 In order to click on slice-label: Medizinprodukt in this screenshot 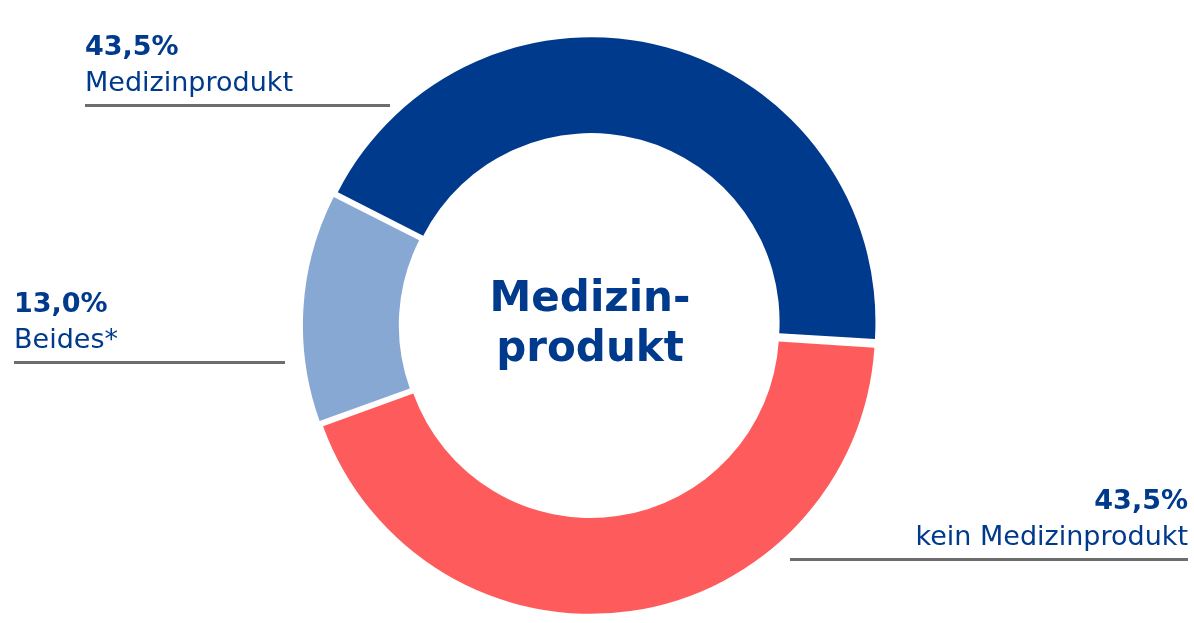, I will do `click(189, 81)`.